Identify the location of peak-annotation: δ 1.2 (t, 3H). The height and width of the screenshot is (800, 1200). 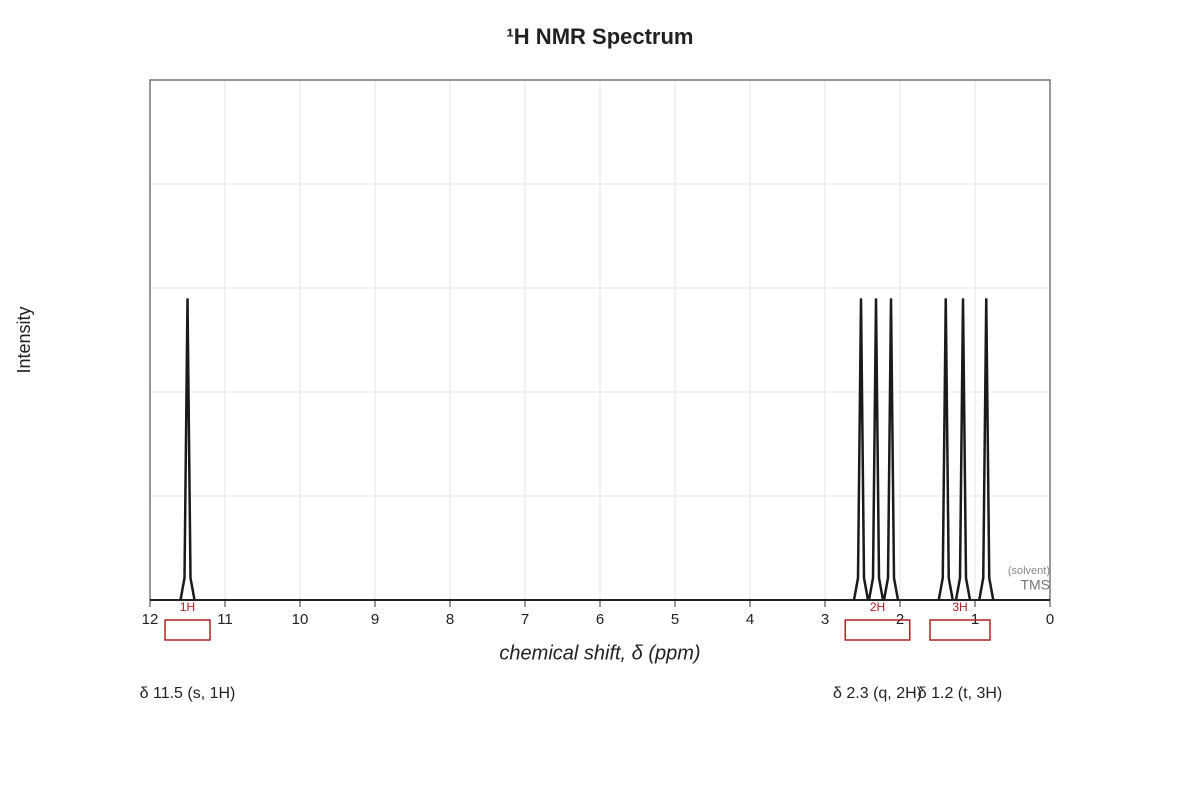
(960, 693).